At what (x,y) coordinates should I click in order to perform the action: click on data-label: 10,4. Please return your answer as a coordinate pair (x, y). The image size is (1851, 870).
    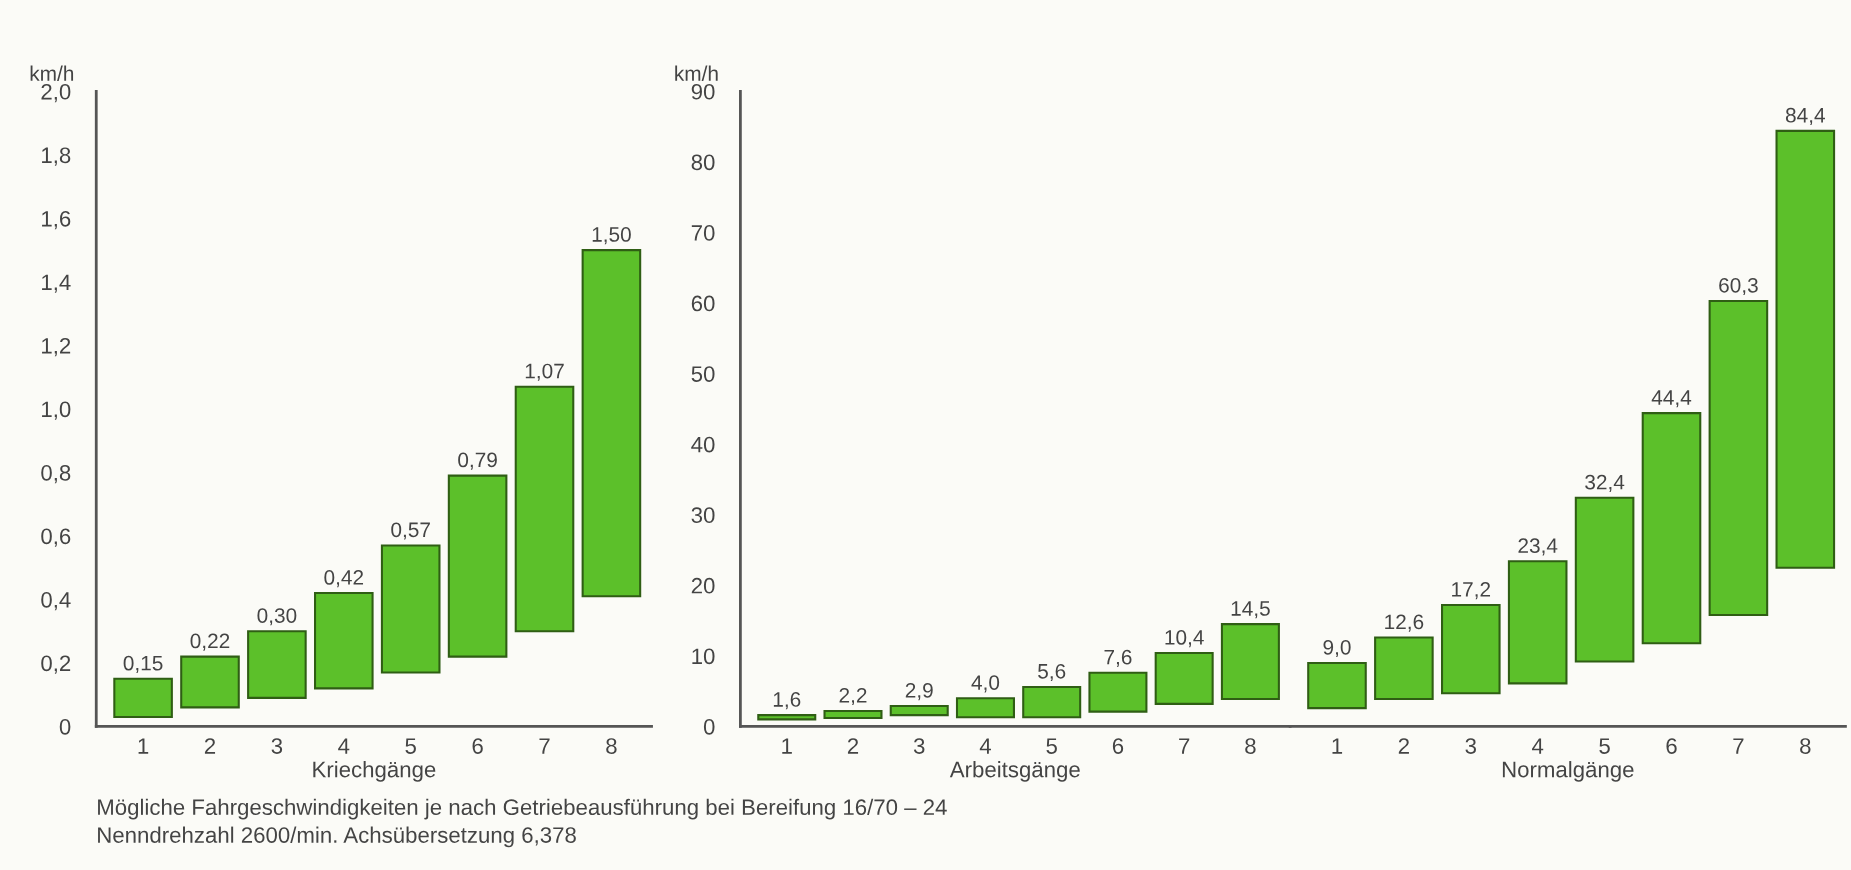
    Looking at the image, I should click on (1184, 639).